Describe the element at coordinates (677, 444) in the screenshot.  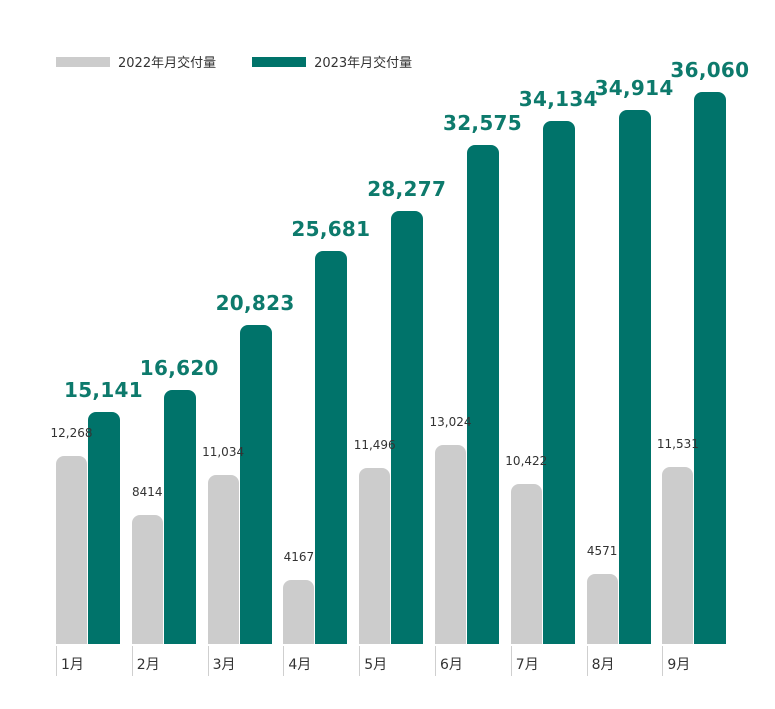
I see `value-label-2022: 11,531` at that location.